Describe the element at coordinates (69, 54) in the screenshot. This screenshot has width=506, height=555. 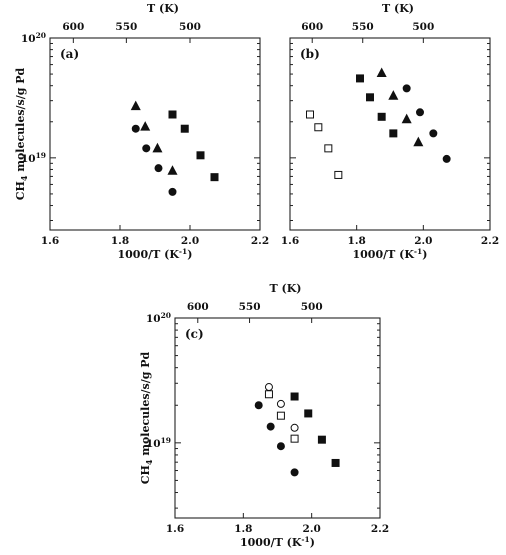
I see `panel-label: (a)` at that location.